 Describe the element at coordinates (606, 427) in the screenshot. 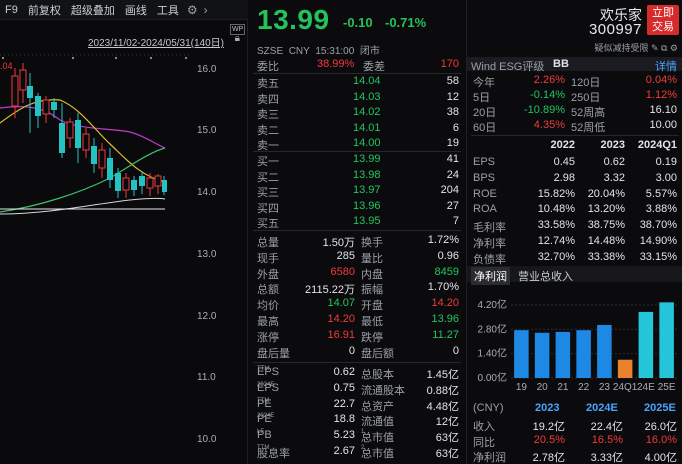

I see `forecast-value: 22.4亿` at that location.